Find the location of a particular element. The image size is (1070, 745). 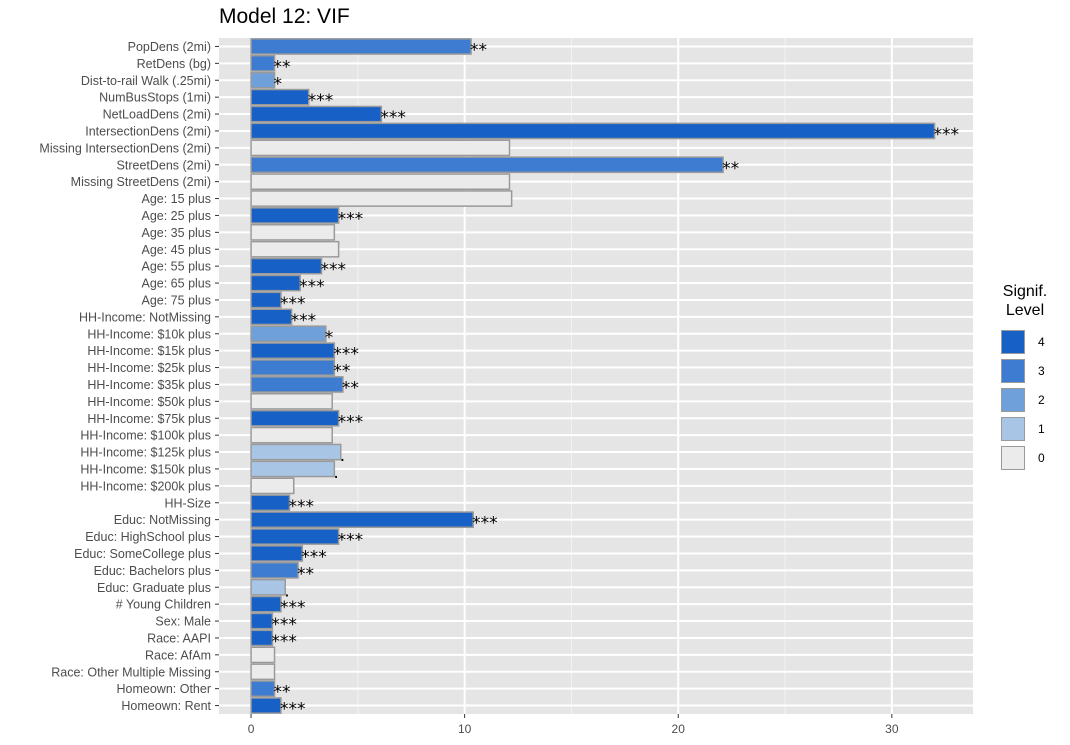

legend: Signif. Level 4 3 2 1 0 is located at coordinates (1031, 378).